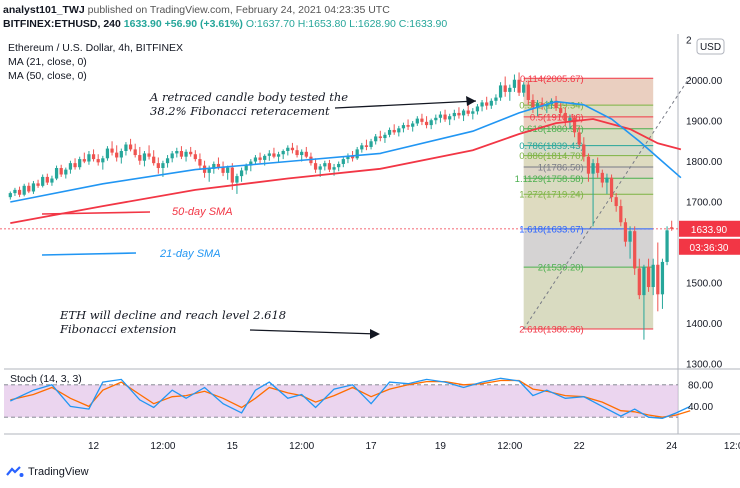 This screenshot has width=740, height=488. What do you see at coordinates (700, 385) in the screenshot?
I see `stoch-tick-label: 80.00` at bounding box center [700, 385].